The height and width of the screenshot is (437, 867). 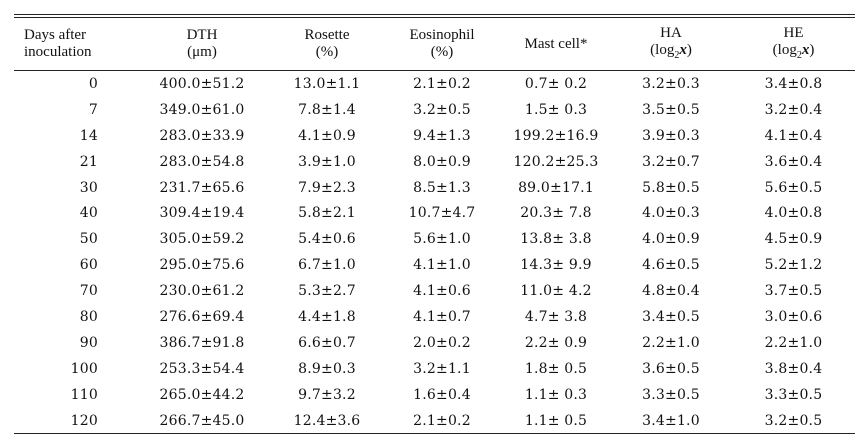 What do you see at coordinates (88, 342) in the screenshot?
I see `cell-days: 90` at bounding box center [88, 342].